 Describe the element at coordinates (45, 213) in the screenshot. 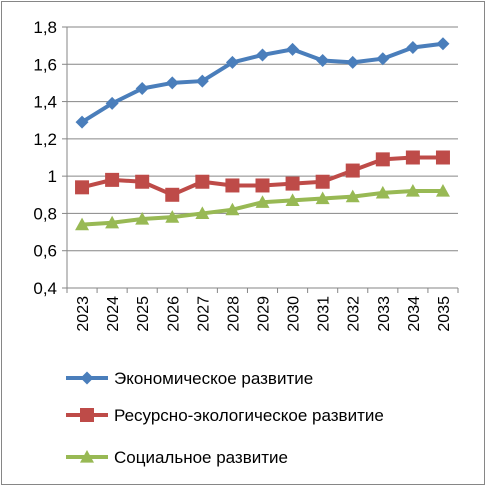

I see `y-tick-label: 0,8` at that location.